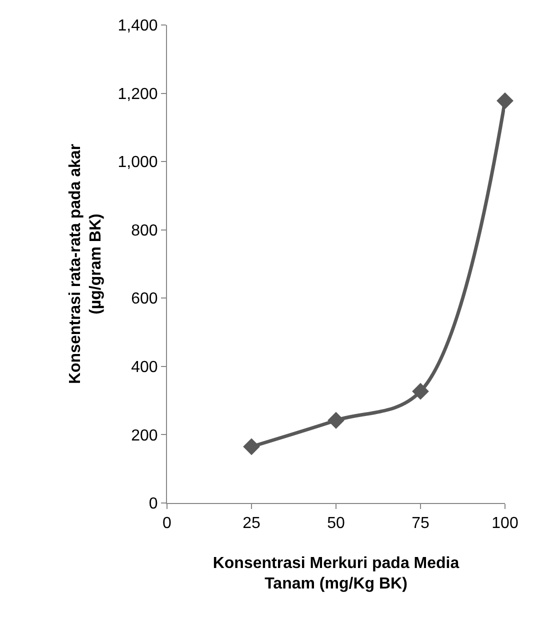 The image size is (539, 631). I want to click on y-axis-title: Konsentrasi rata-rata pada akar (µg/gram BK), so click(85, 264).